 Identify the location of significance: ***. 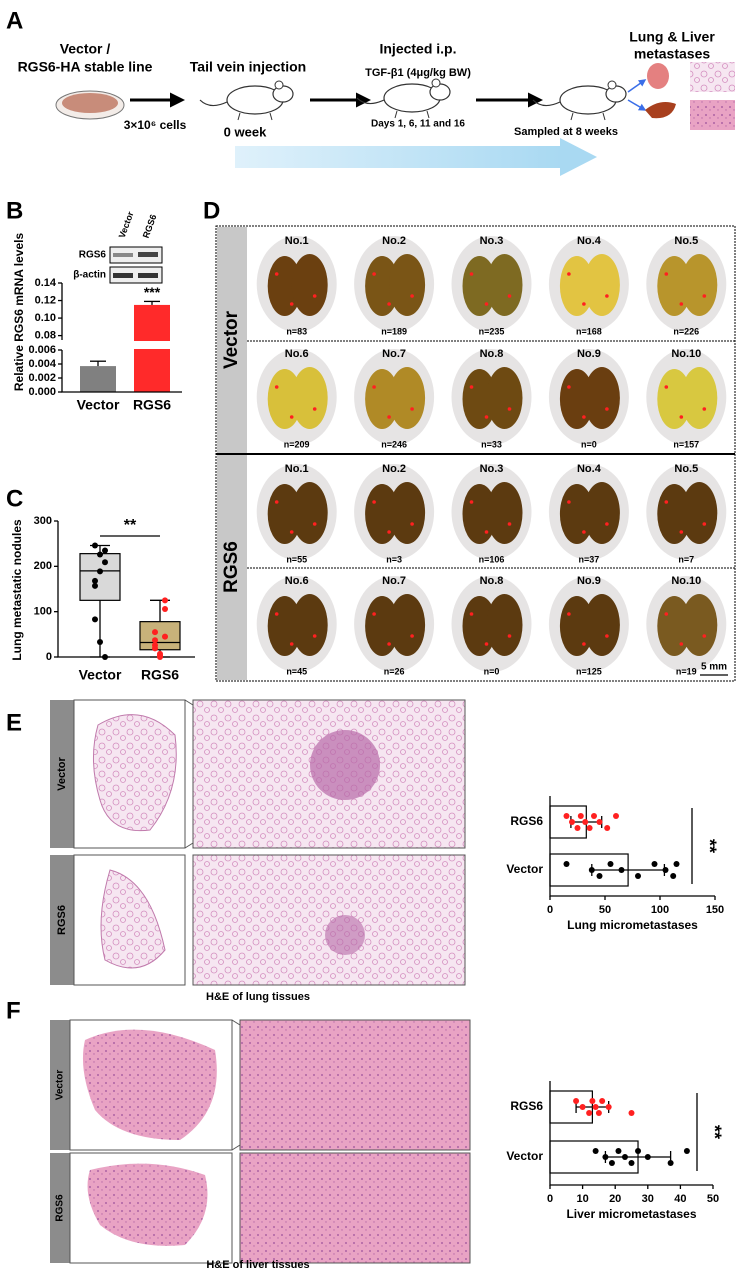
(152, 292).